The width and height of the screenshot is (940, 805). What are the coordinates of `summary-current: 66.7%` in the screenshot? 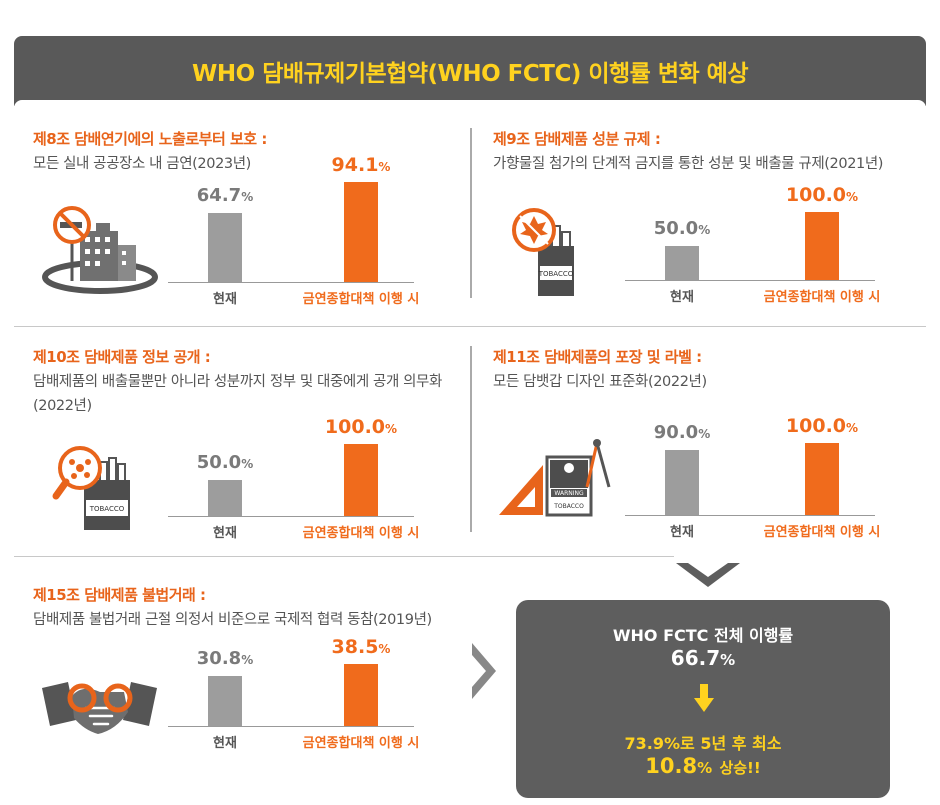 It's located at (703, 658).